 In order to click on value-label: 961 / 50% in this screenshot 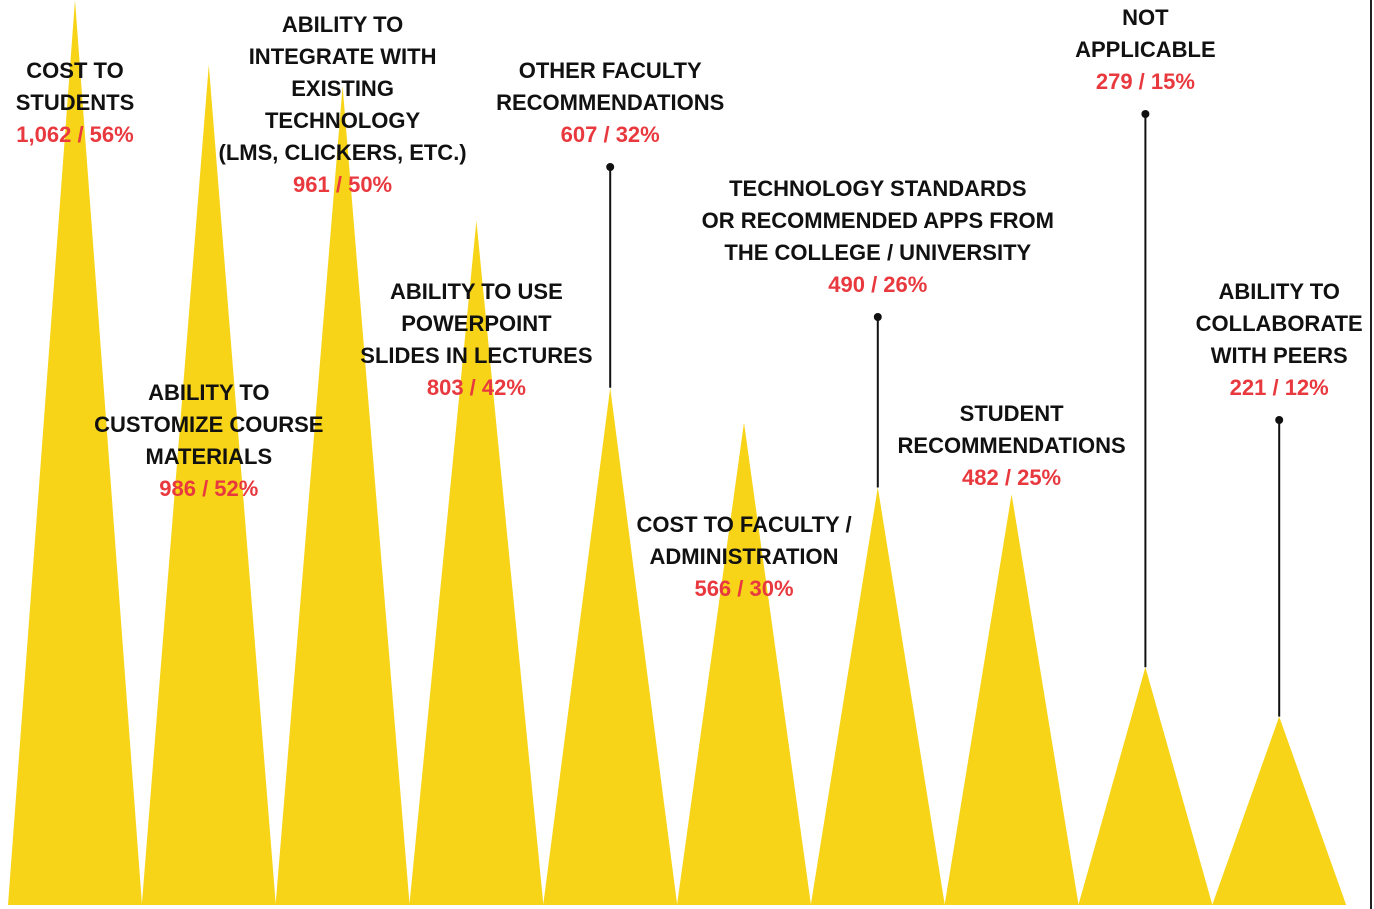, I will do `click(342, 184)`.